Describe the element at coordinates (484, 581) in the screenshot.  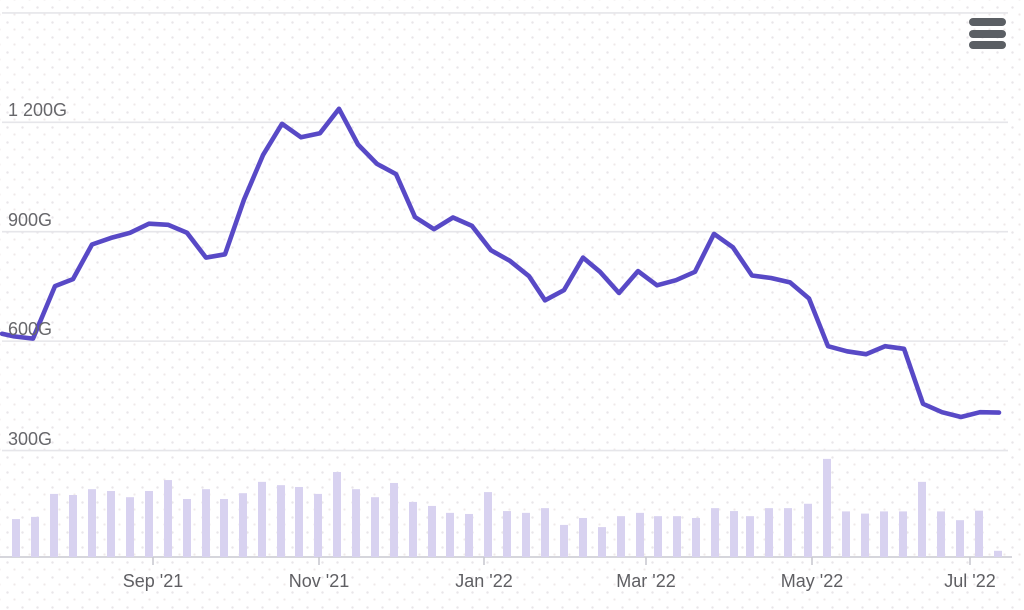
I see `x-axis-label: Jan '22` at that location.